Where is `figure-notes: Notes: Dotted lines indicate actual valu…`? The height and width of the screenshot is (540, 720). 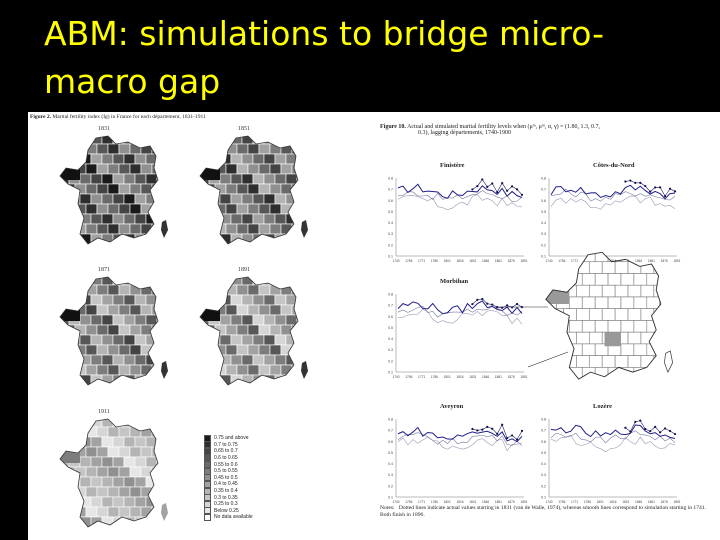 figure-notes: Notes: Dotted lines indicate actual valu… is located at coordinates (543, 511).